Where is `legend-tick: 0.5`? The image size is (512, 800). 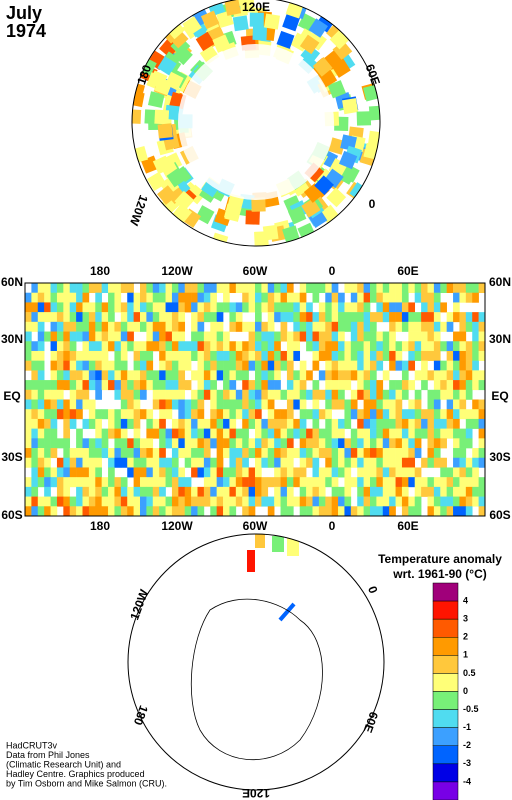 legend-tick: 0.5 is located at coordinates (469, 673).